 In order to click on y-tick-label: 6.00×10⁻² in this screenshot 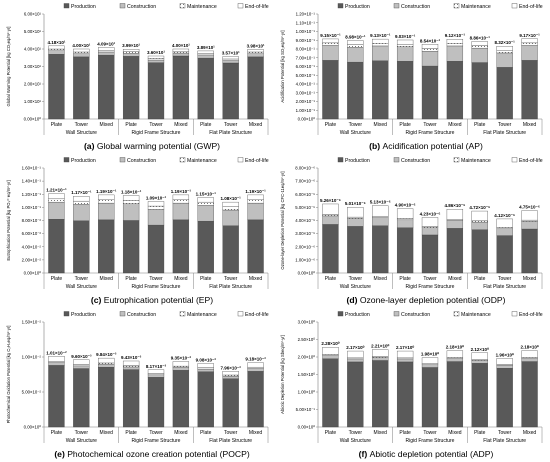, I will do `click(32, 233)`.